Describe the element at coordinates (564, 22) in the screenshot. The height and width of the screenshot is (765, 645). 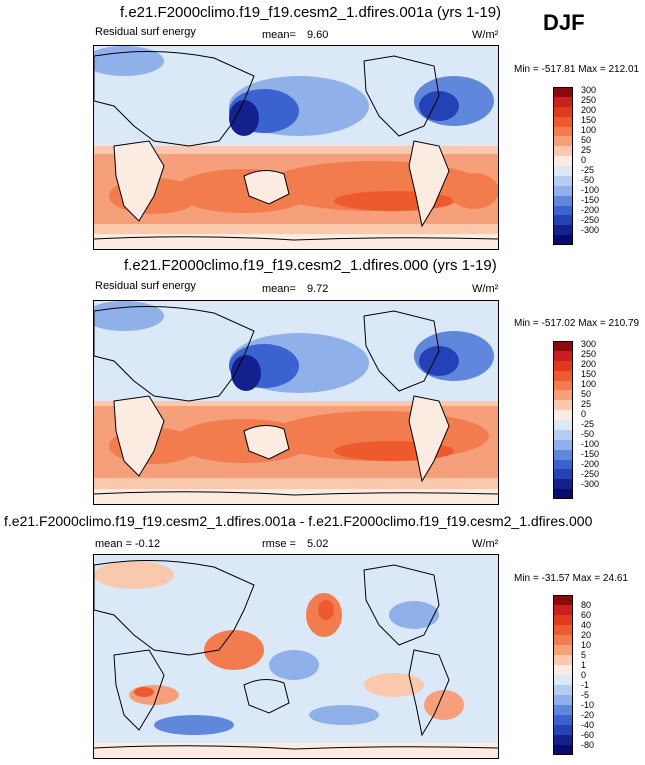
I see `season-label: DJF` at that location.